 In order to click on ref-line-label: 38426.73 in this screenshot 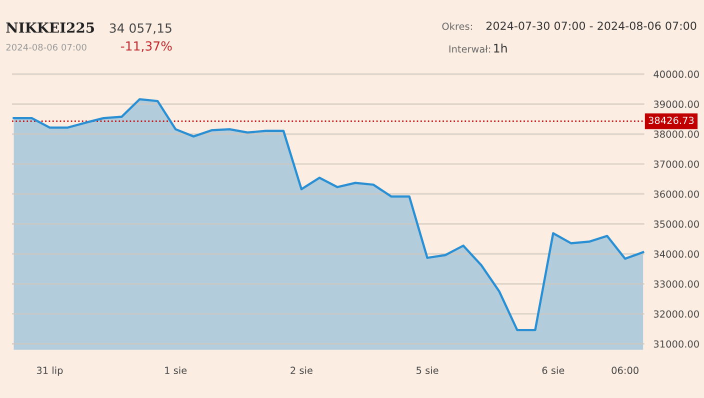, I will do `click(671, 120)`.